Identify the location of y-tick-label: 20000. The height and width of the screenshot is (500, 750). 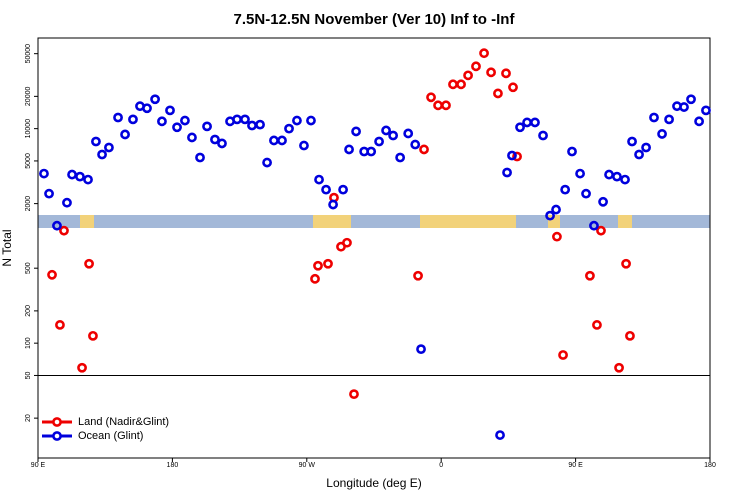
(28, 97).